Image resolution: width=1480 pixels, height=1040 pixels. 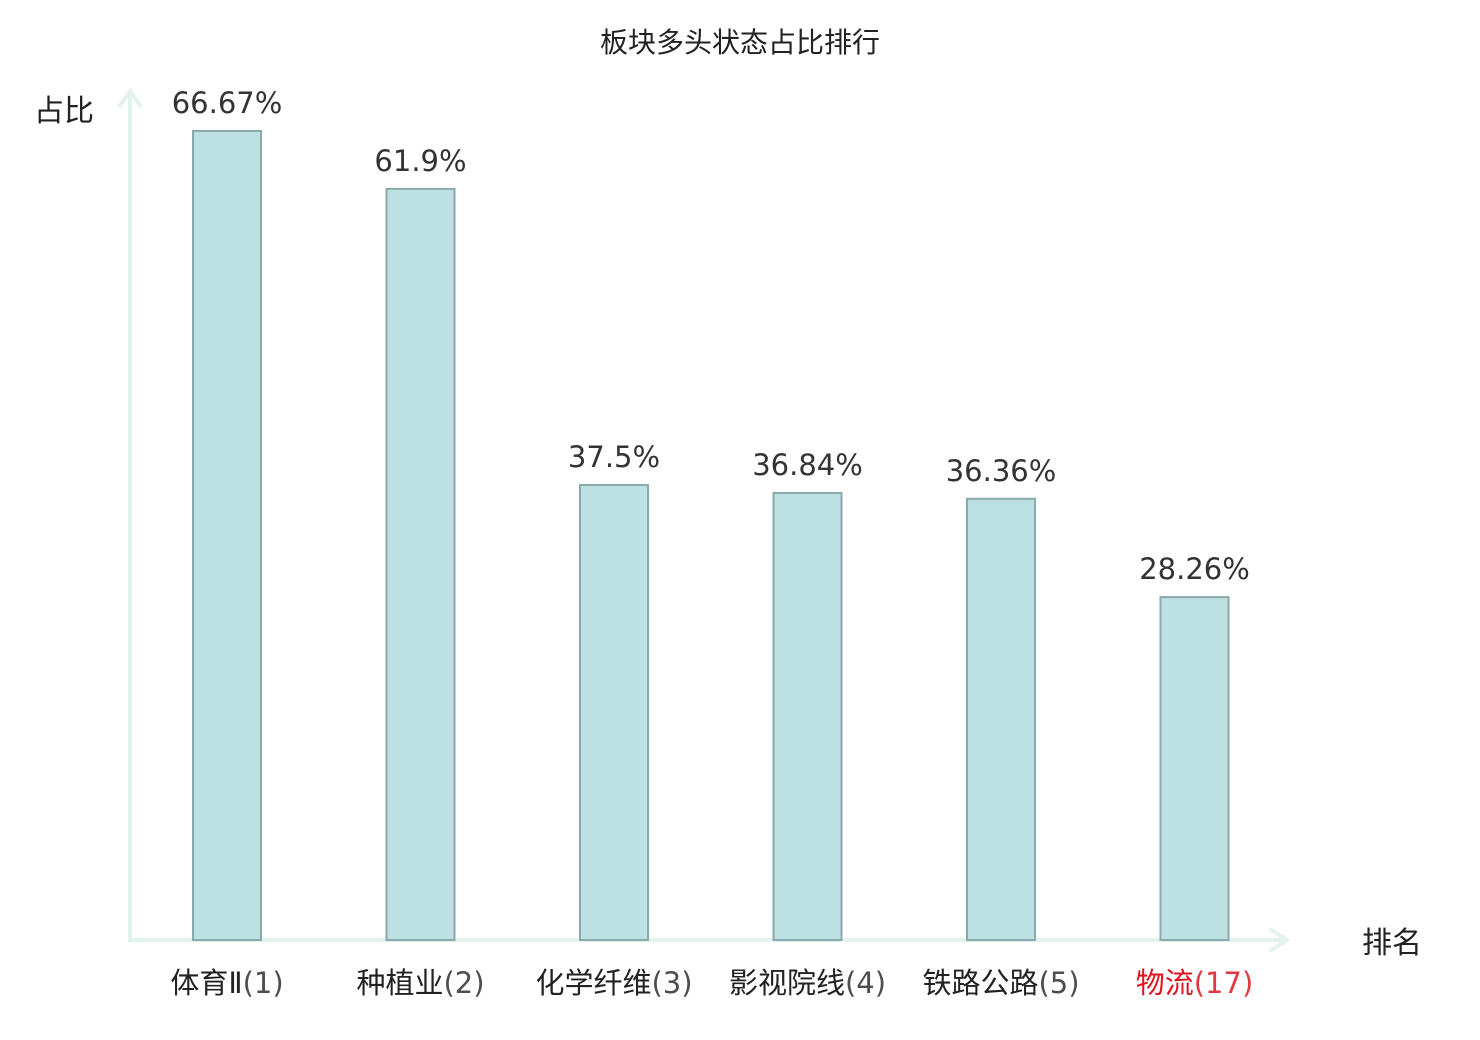 What do you see at coordinates (807, 465) in the screenshot?
I see `bar-value-label: 36.84%` at bounding box center [807, 465].